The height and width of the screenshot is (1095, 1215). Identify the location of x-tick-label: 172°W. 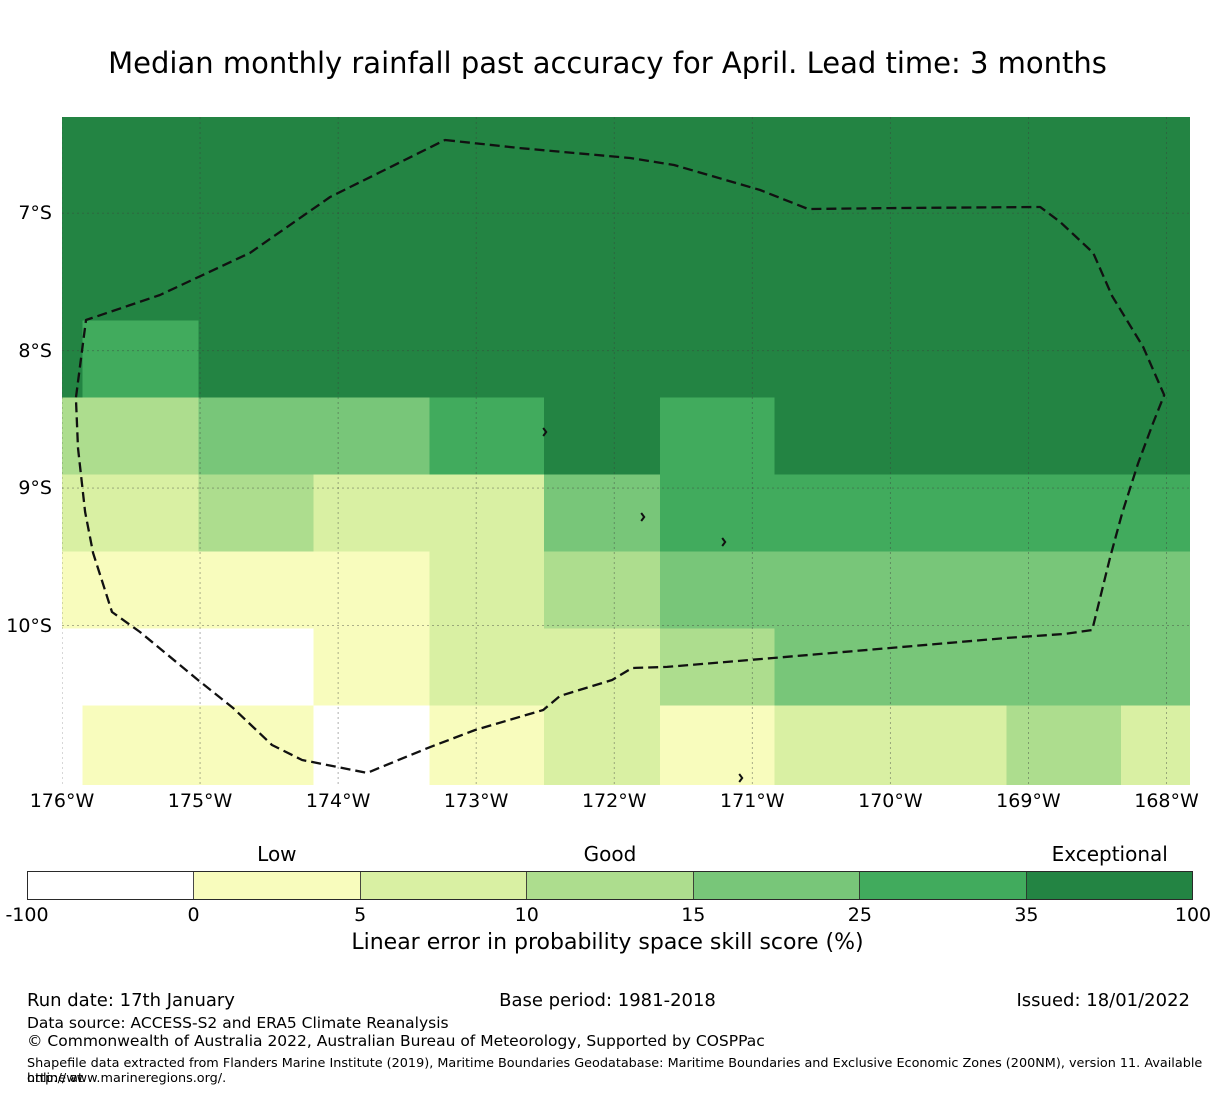
(614, 801).